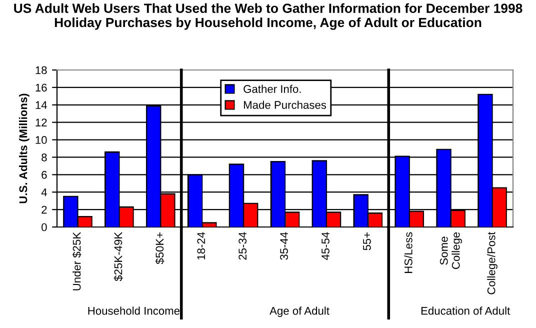  Describe the element at coordinates (41, 70) in the screenshot. I see `y-tick-label: 18` at that location.